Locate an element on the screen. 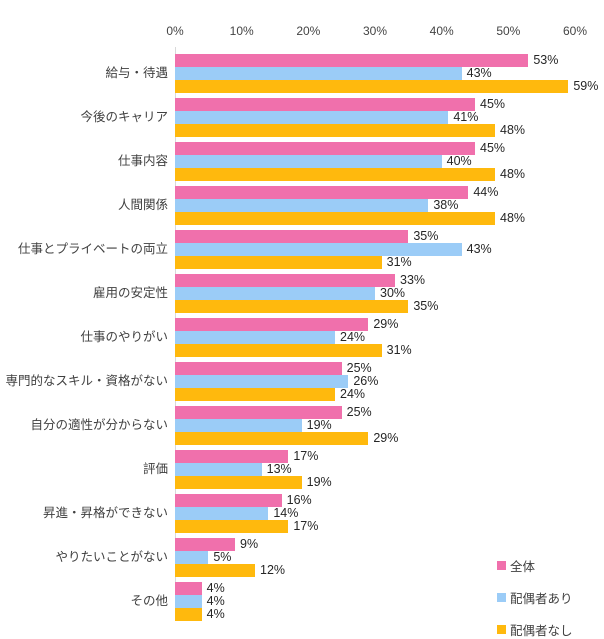 The height and width of the screenshot is (639, 604). bar-row: 59% is located at coordinates (389, 86).